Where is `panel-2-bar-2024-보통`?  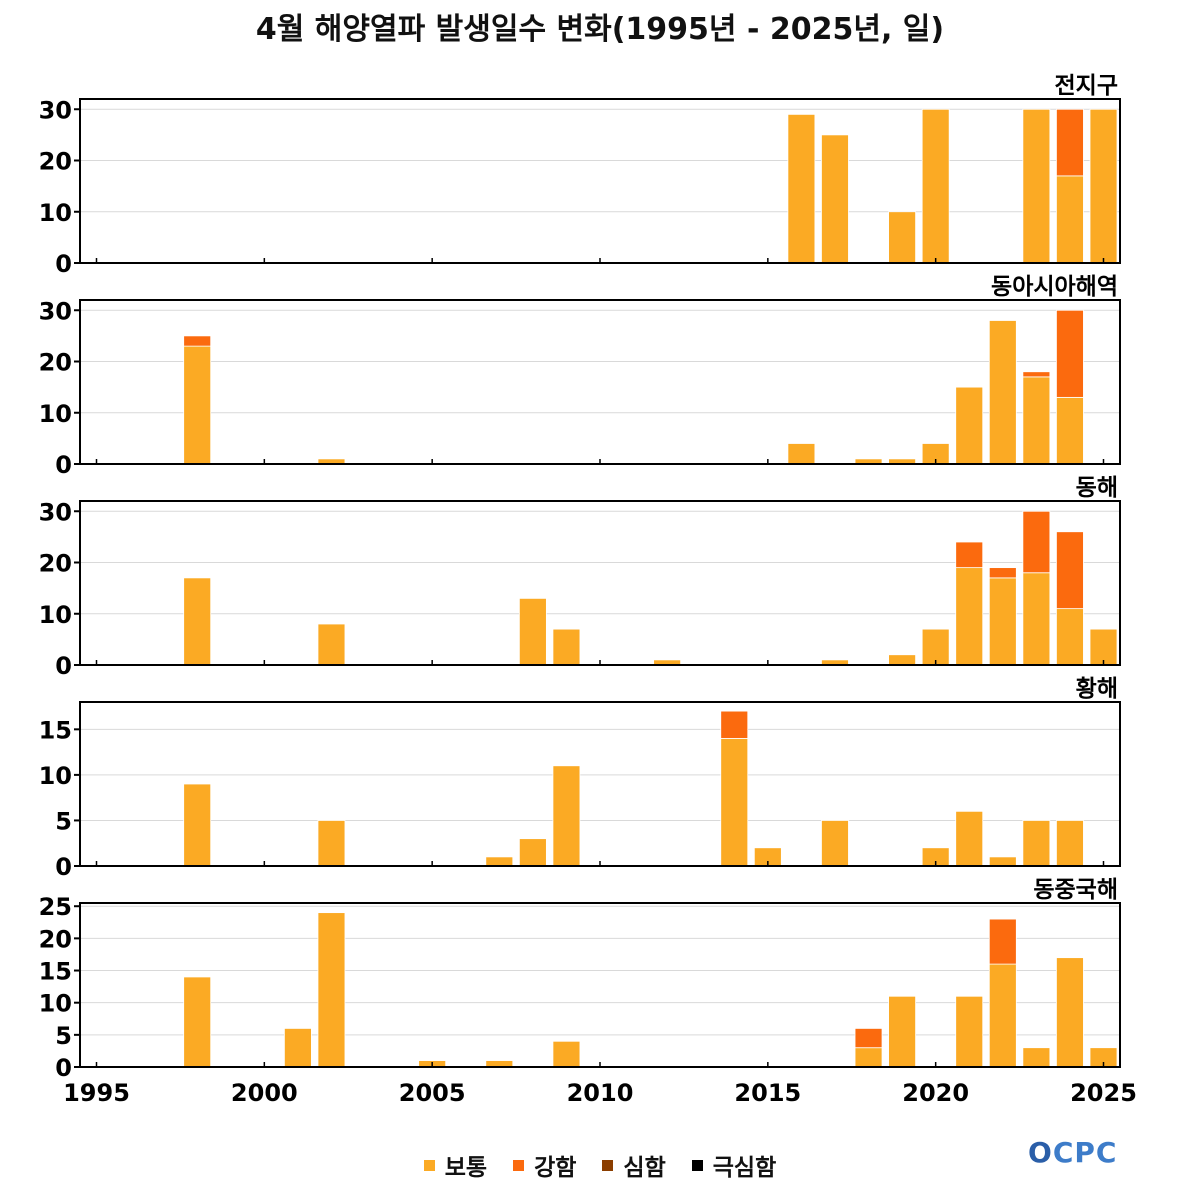
panel-2-bar-2024-보통 is located at coordinates (1070, 430).